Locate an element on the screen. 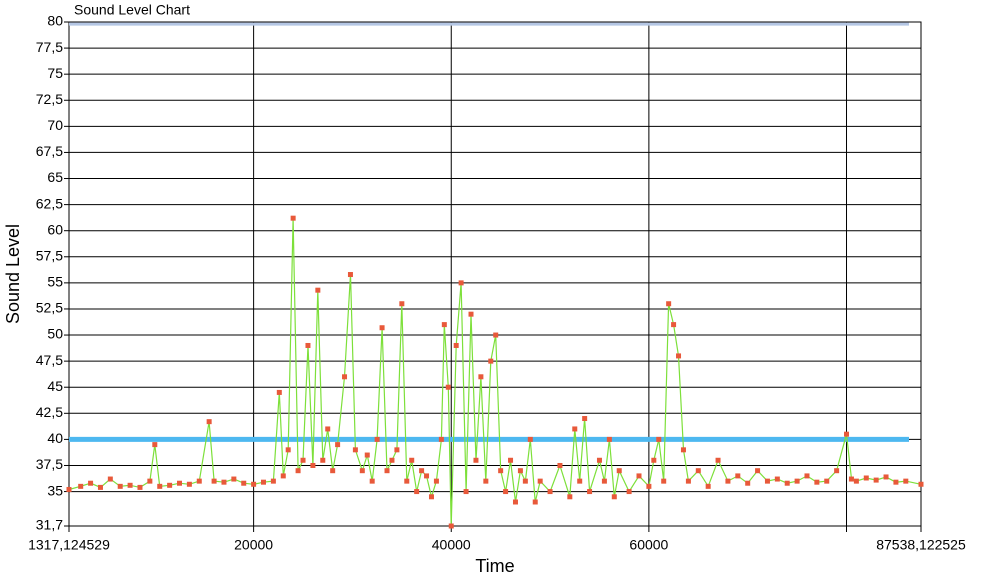 The height and width of the screenshot is (588, 990). y-tick-label: 37,5 is located at coordinates (49, 464).